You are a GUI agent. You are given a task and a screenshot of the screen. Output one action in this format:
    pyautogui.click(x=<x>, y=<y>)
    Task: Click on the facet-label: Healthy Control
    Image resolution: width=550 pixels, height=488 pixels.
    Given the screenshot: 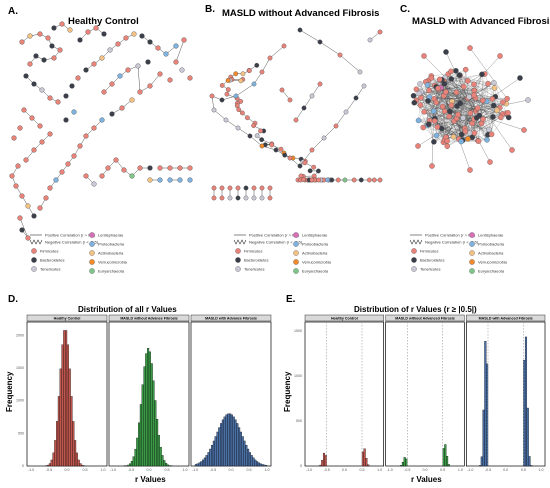 What is the action you would take?
    pyautogui.click(x=344, y=318)
    